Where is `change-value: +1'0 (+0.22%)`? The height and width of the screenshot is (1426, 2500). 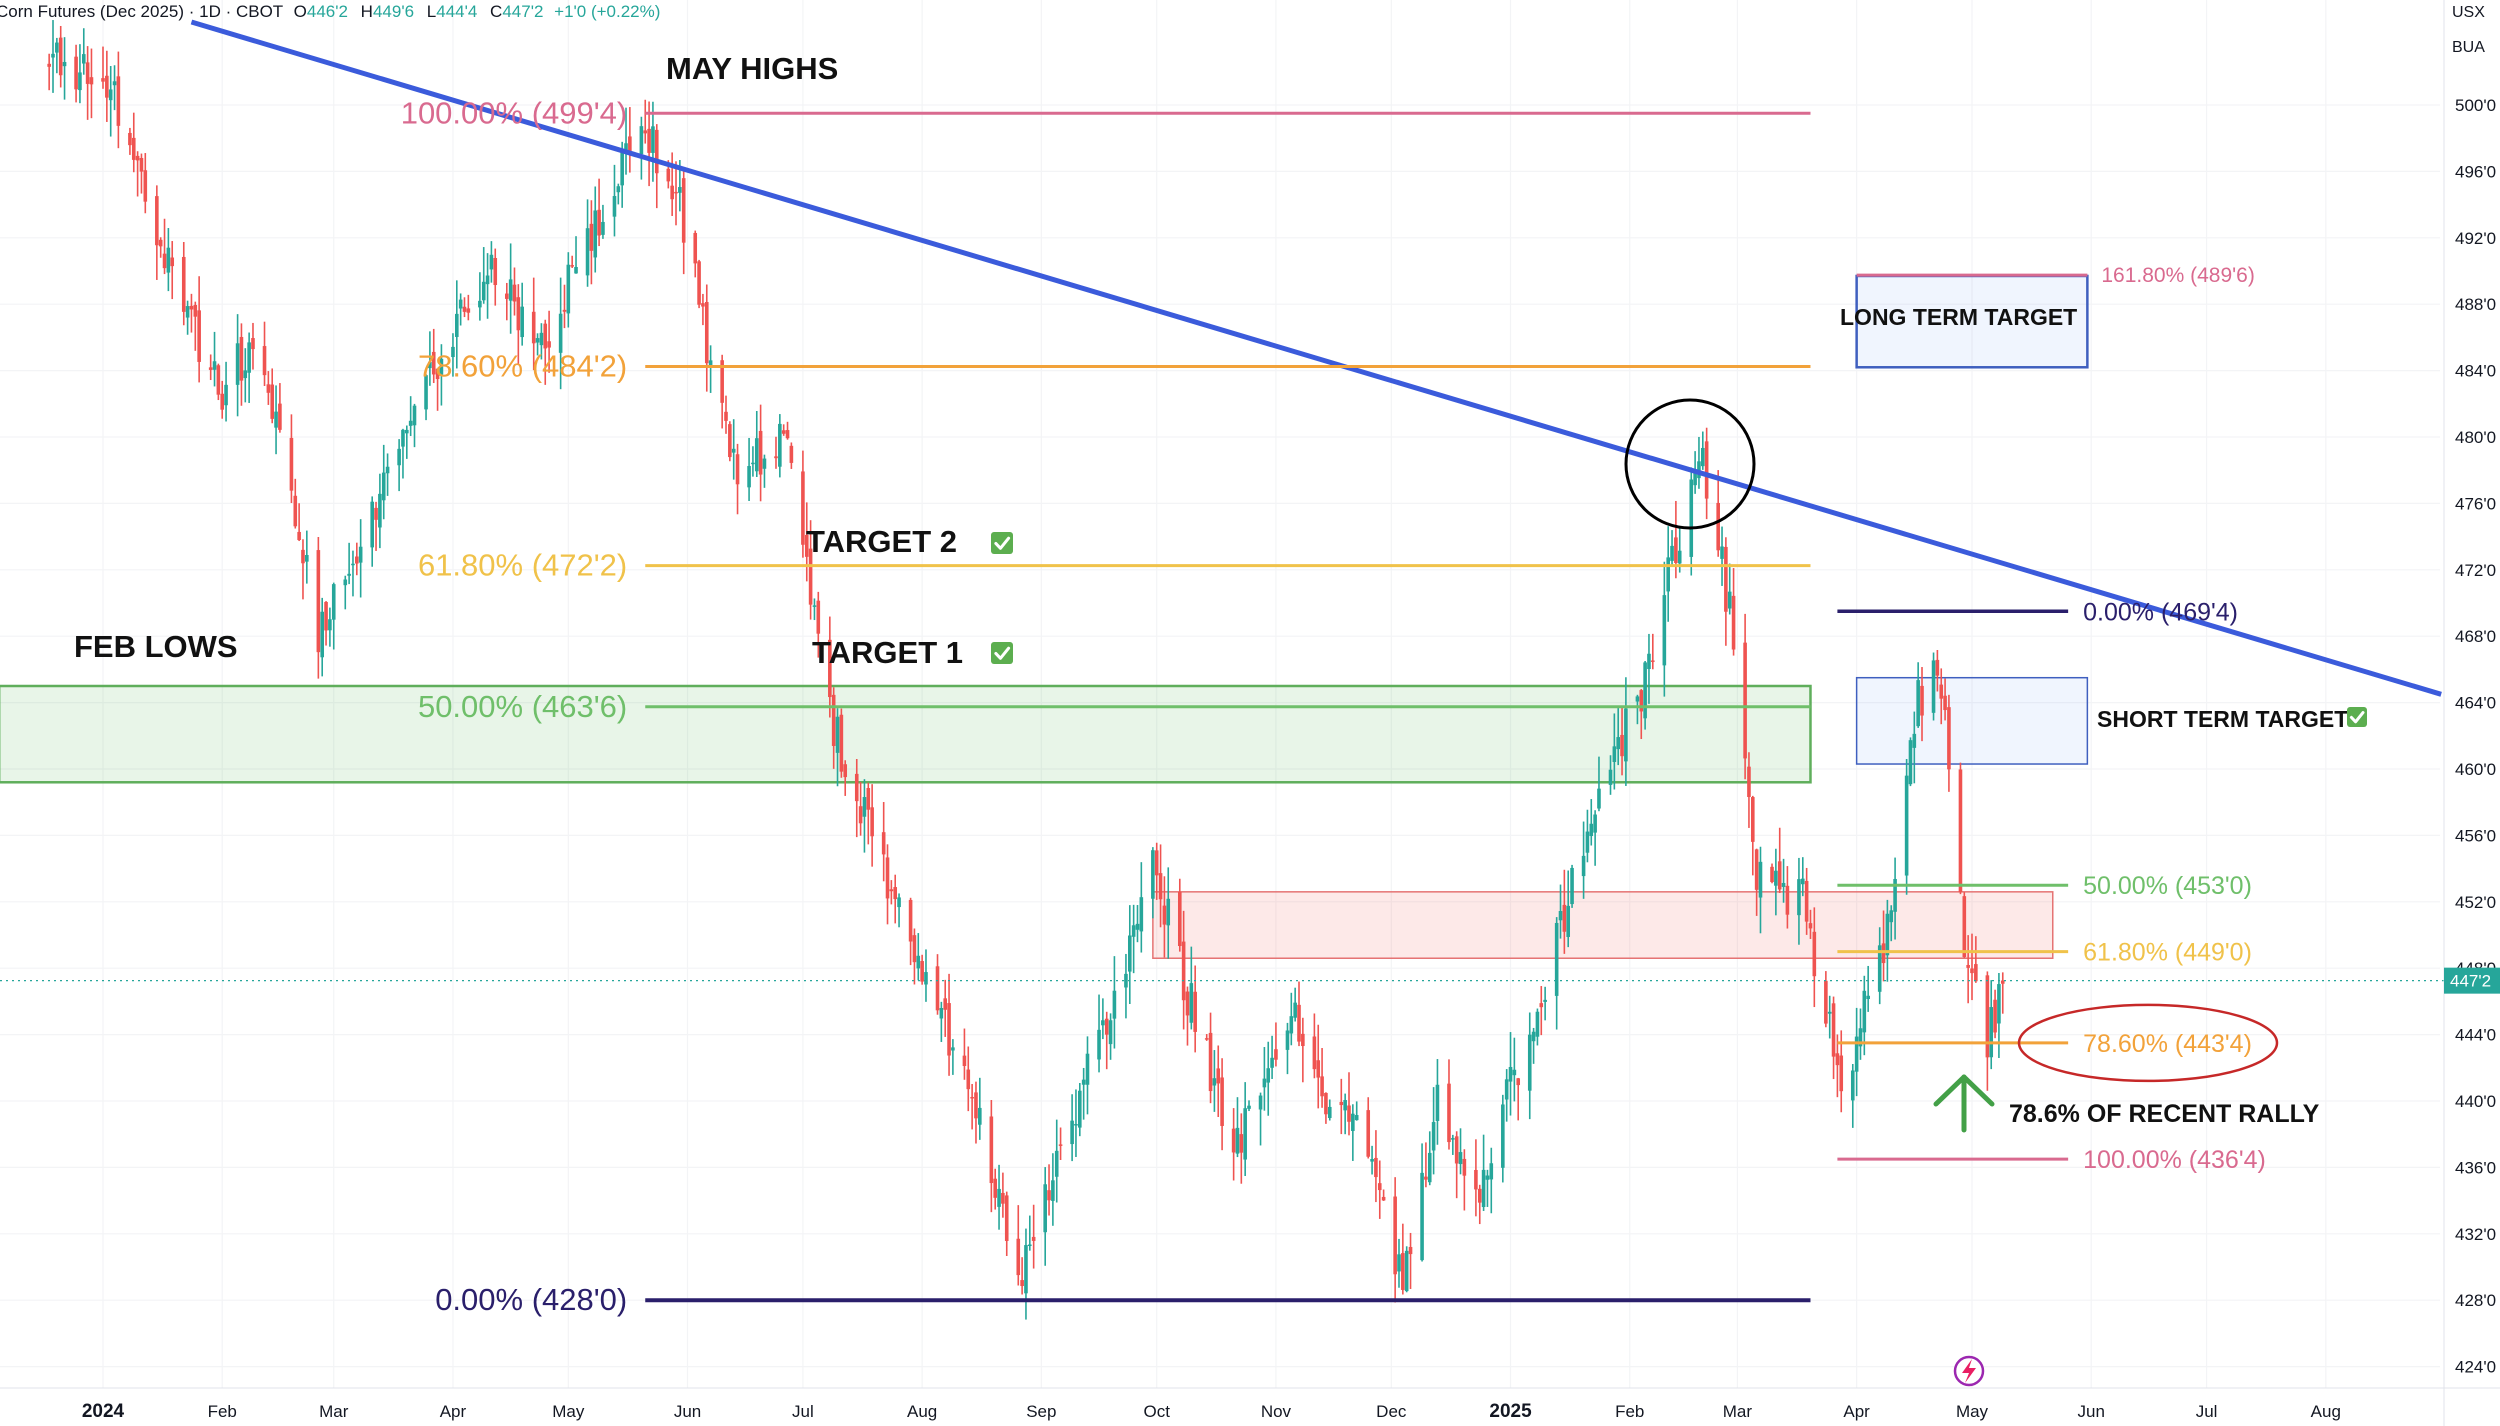 change-value: +1'0 (+0.22%) is located at coordinates (607, 11).